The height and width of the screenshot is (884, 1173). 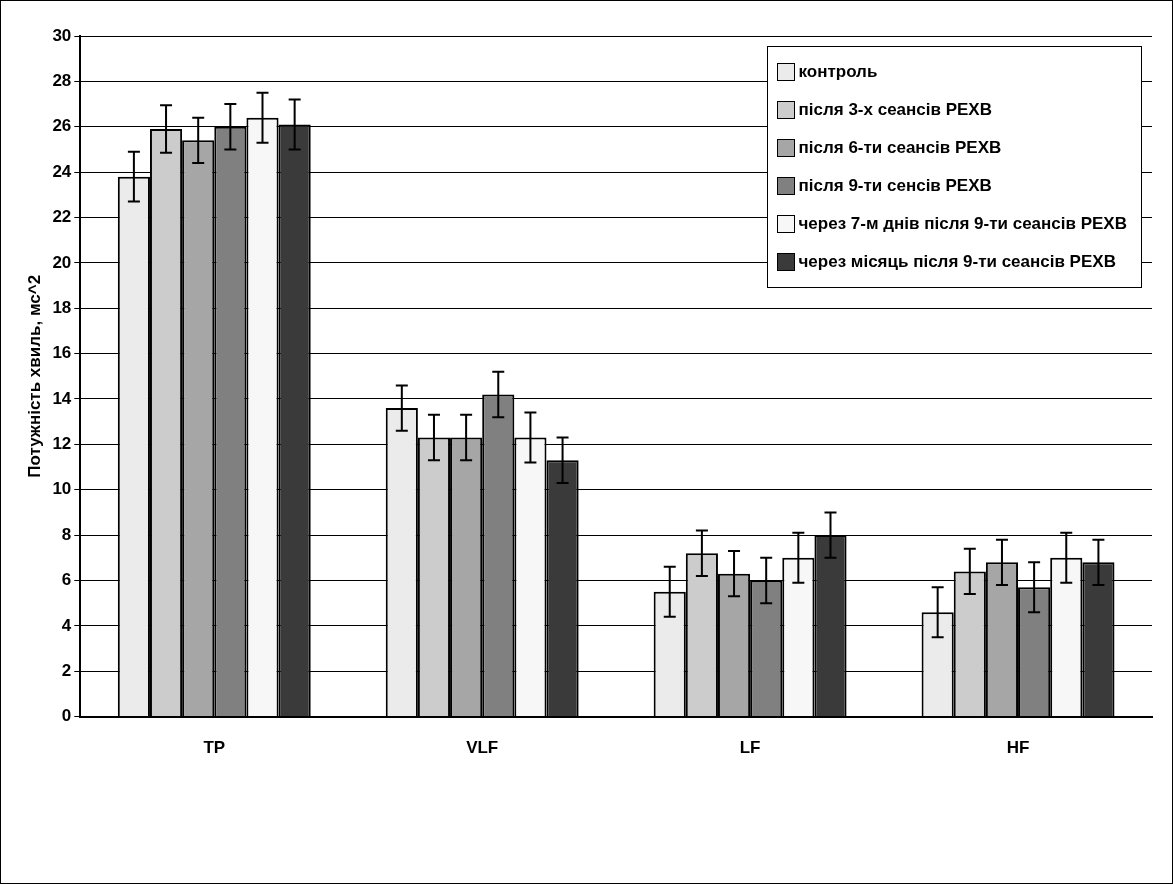 I want to click on legend-label: через місяць після 9-ти сеансів РЕХВ, so click(x=957, y=262).